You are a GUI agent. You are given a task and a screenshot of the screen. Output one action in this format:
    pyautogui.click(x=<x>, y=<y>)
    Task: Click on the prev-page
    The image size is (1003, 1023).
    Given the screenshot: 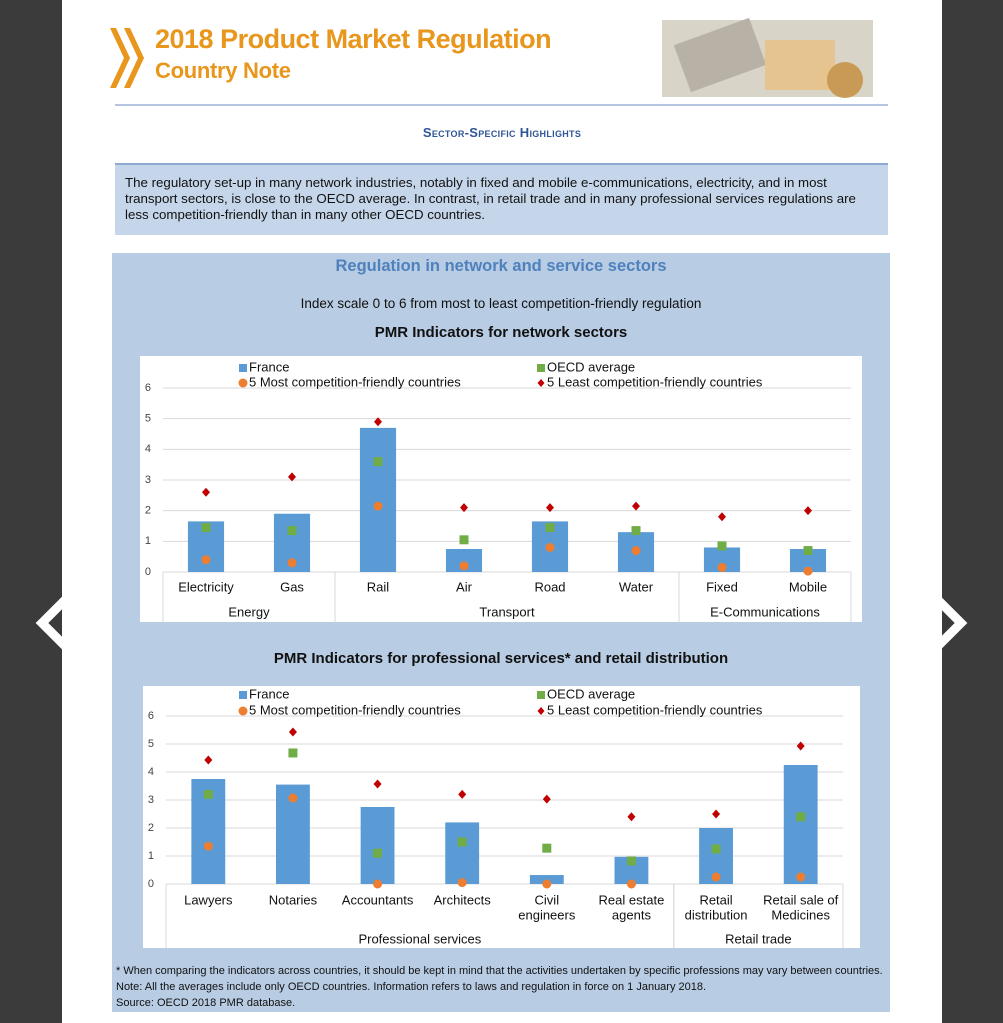 What is the action you would take?
    pyautogui.click(x=57, y=623)
    